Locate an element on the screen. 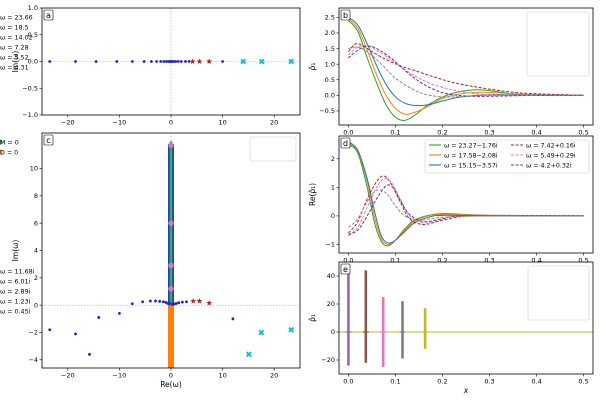 The height and width of the screenshot is (400, 600). plot-area is located at coordinates (466, 194).